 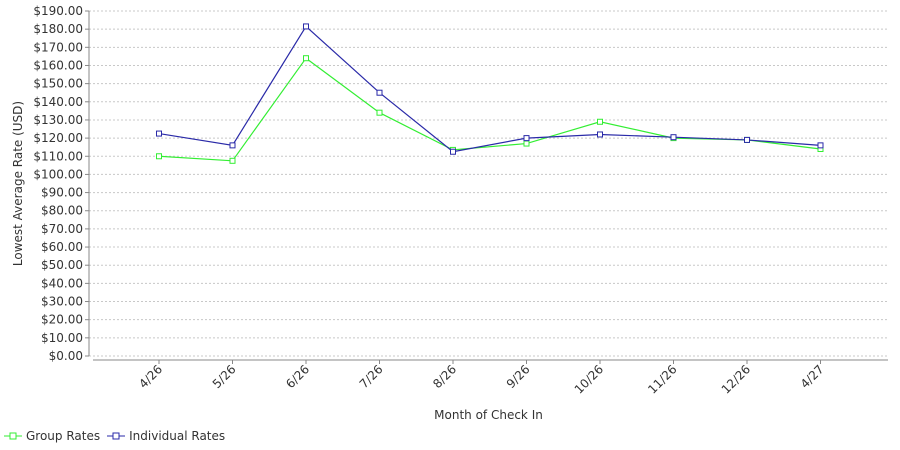 I want to click on y-tick-label: $30.00, so click(x=62, y=302).